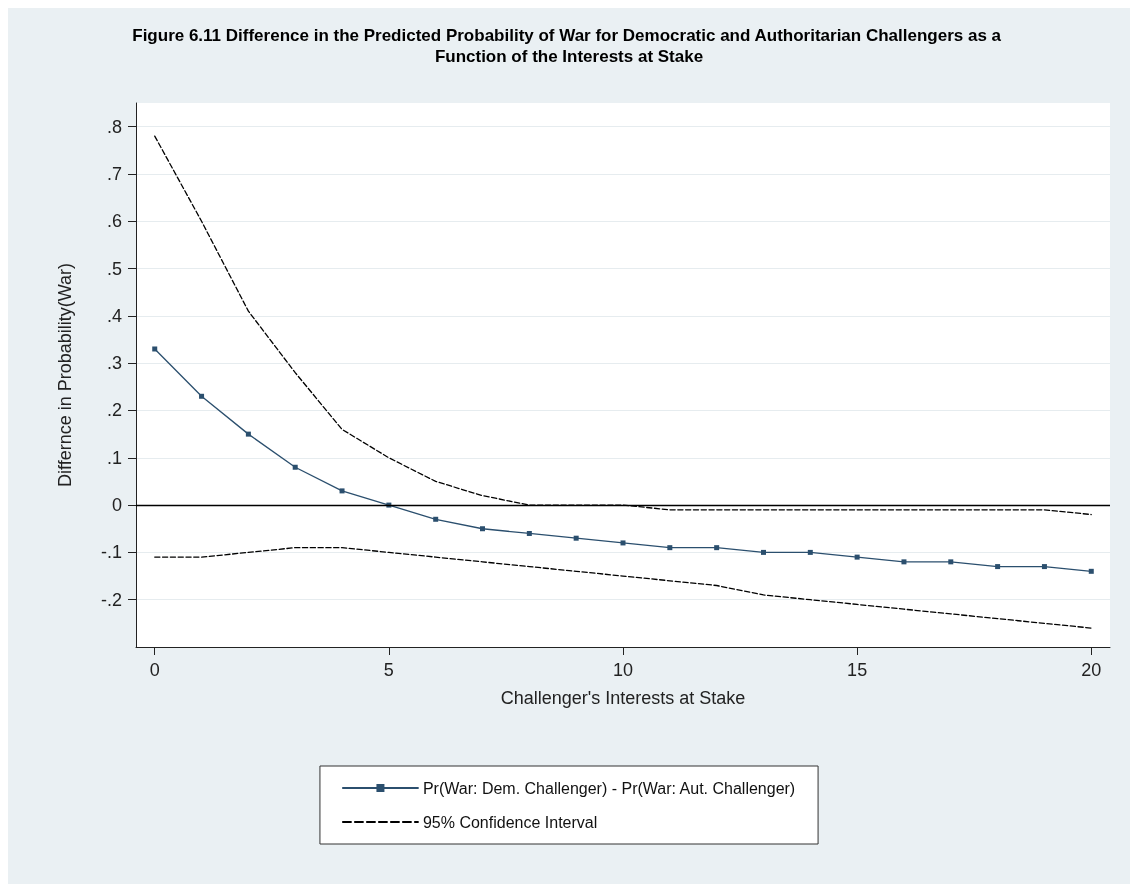 The image size is (1138, 892). I want to click on y-tick-label: .5, so click(114, 268).